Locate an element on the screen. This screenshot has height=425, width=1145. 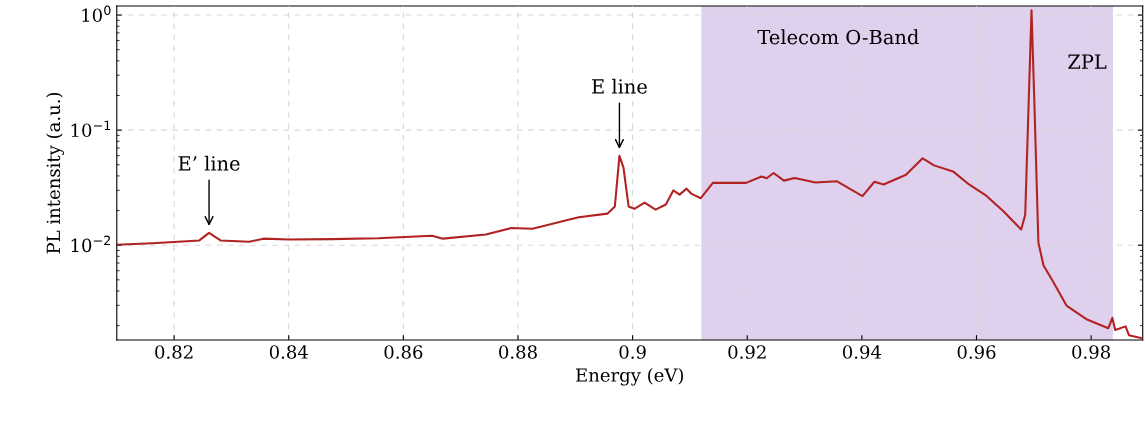
y-tick-label: 10$^{0}$ is located at coordinates (96, 14).